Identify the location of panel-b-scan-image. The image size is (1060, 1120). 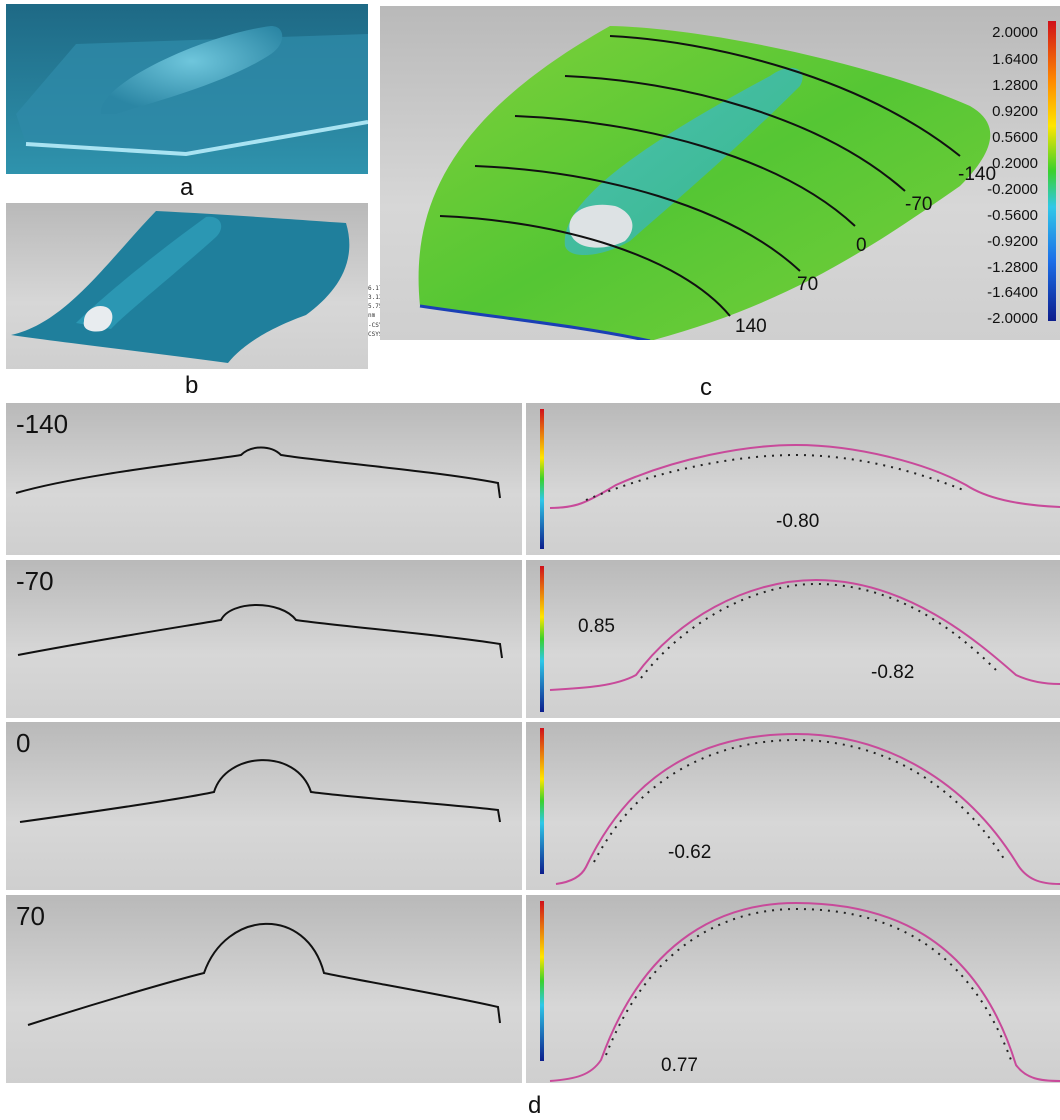
(187, 286).